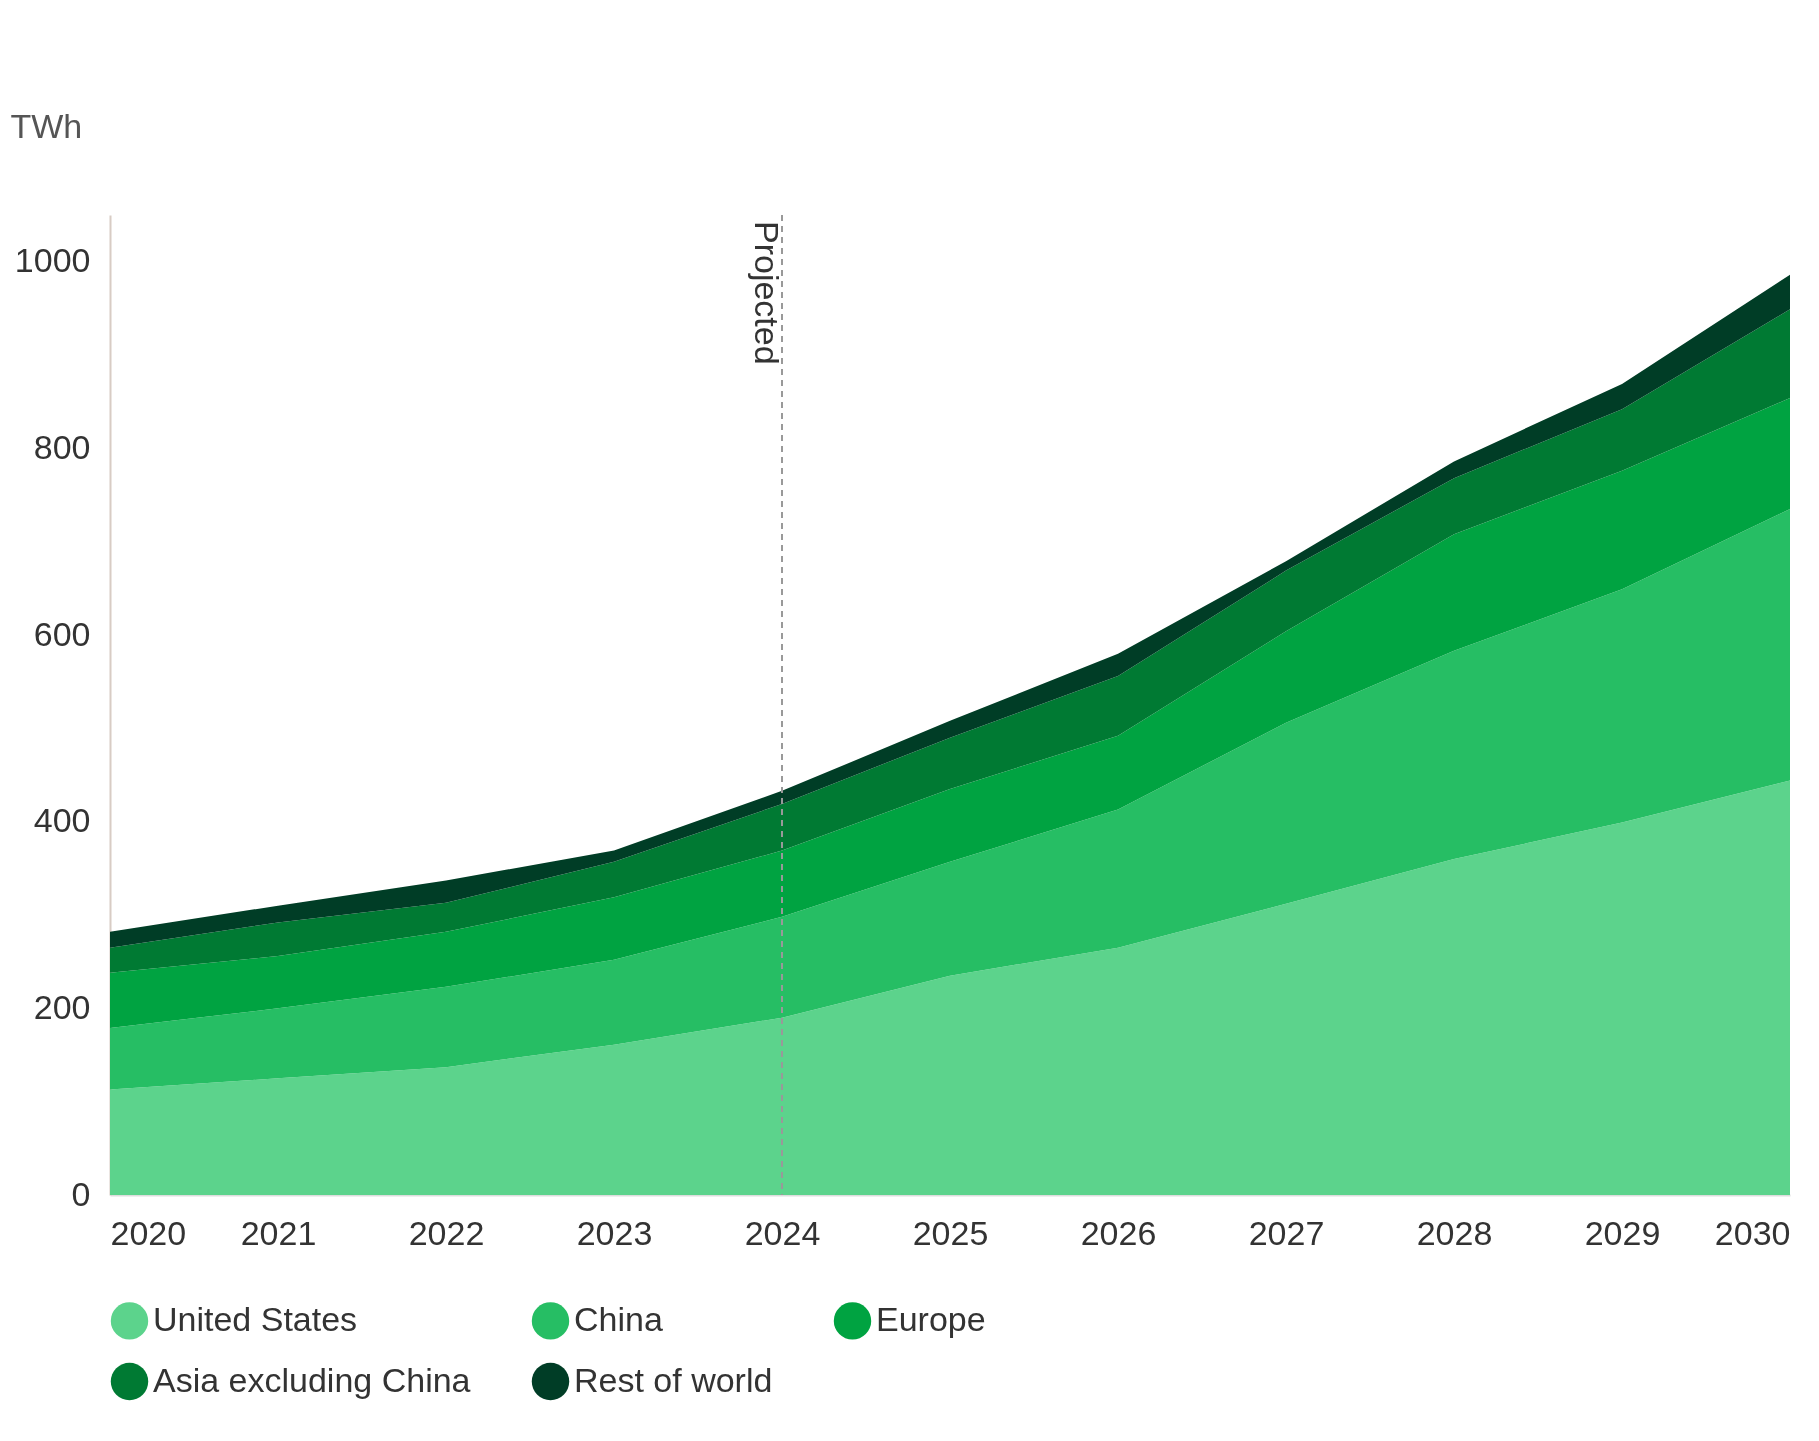 This screenshot has height=1441, width=1819. Describe the element at coordinates (782, 1232) in the screenshot. I see `x-tick-label: 2024` at that location.